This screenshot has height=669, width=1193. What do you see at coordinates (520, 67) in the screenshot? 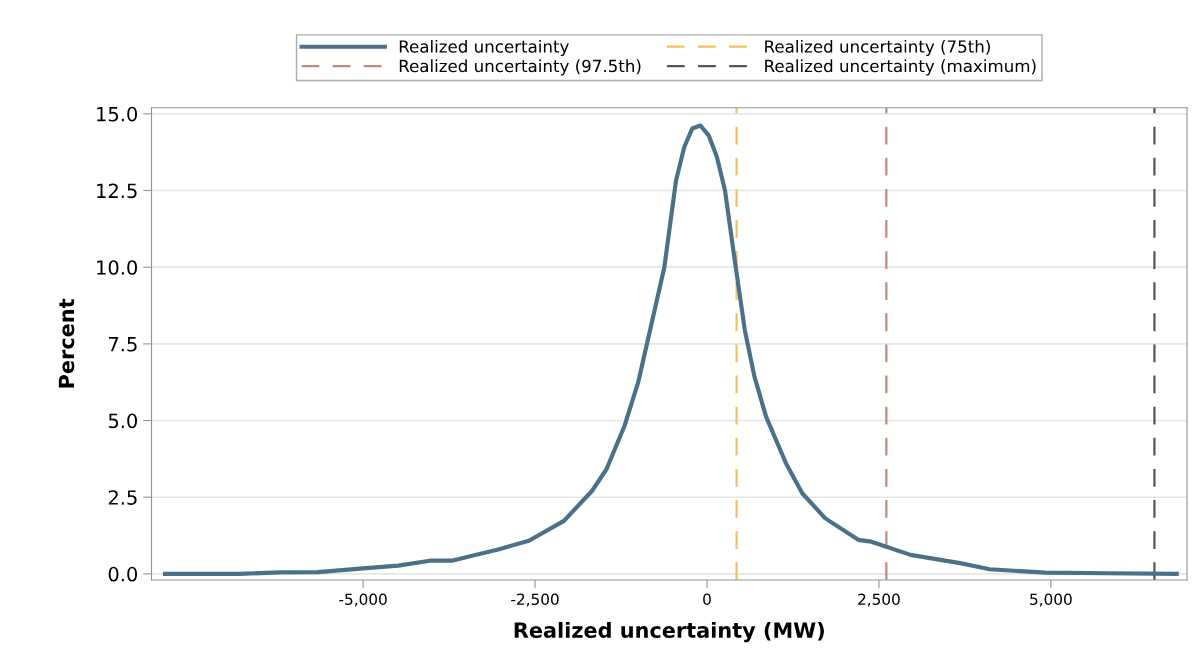
I see `legend-label: Realized uncertainty (97.5th)` at bounding box center [520, 67].